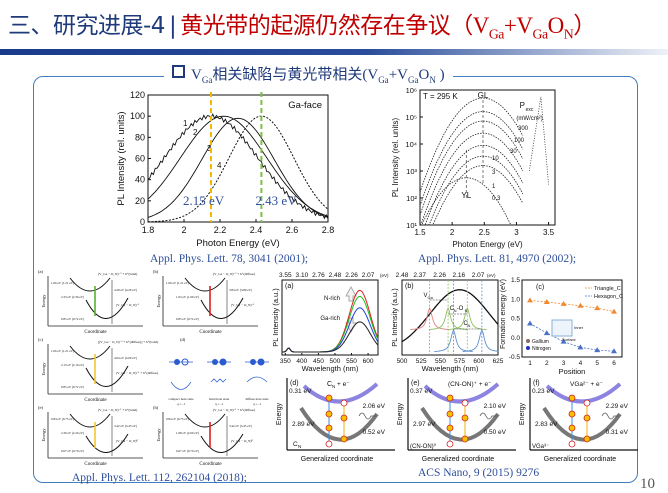 This screenshot has width=668, height=493. What do you see at coordinates (295, 75) in the screenshot?
I see `heading-part: 相关缺陷与黄光带相关(V` at bounding box center [295, 75].